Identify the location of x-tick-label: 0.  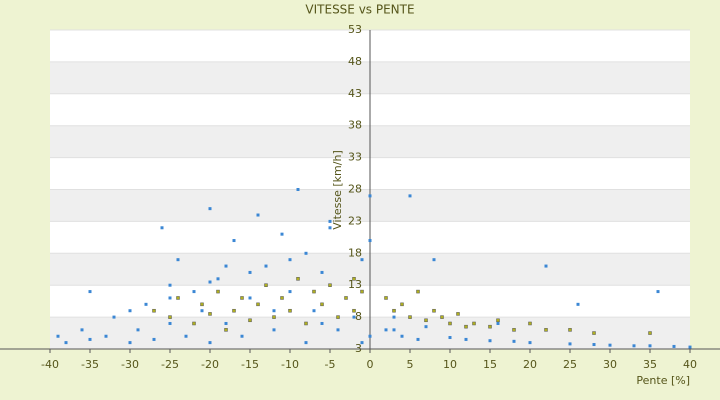
(370, 364).